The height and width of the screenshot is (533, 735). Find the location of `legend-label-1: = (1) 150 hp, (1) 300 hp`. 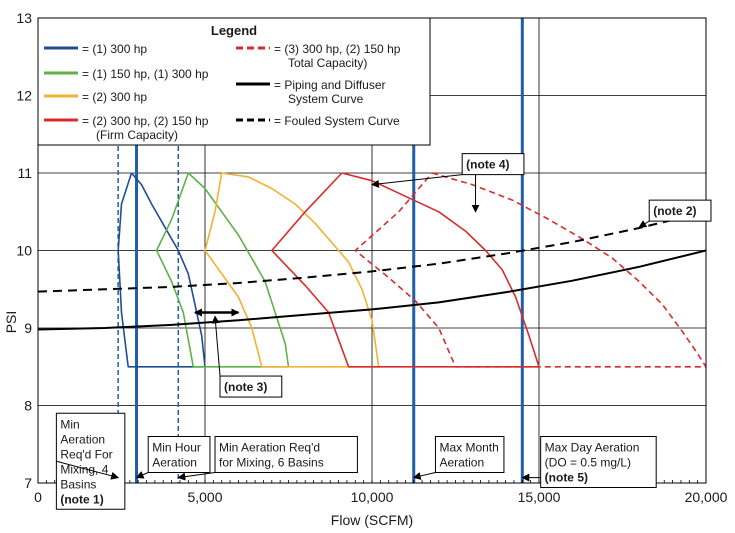

legend-label-1: = (1) 150 hp, (1) 300 hp is located at coordinates (145, 74).